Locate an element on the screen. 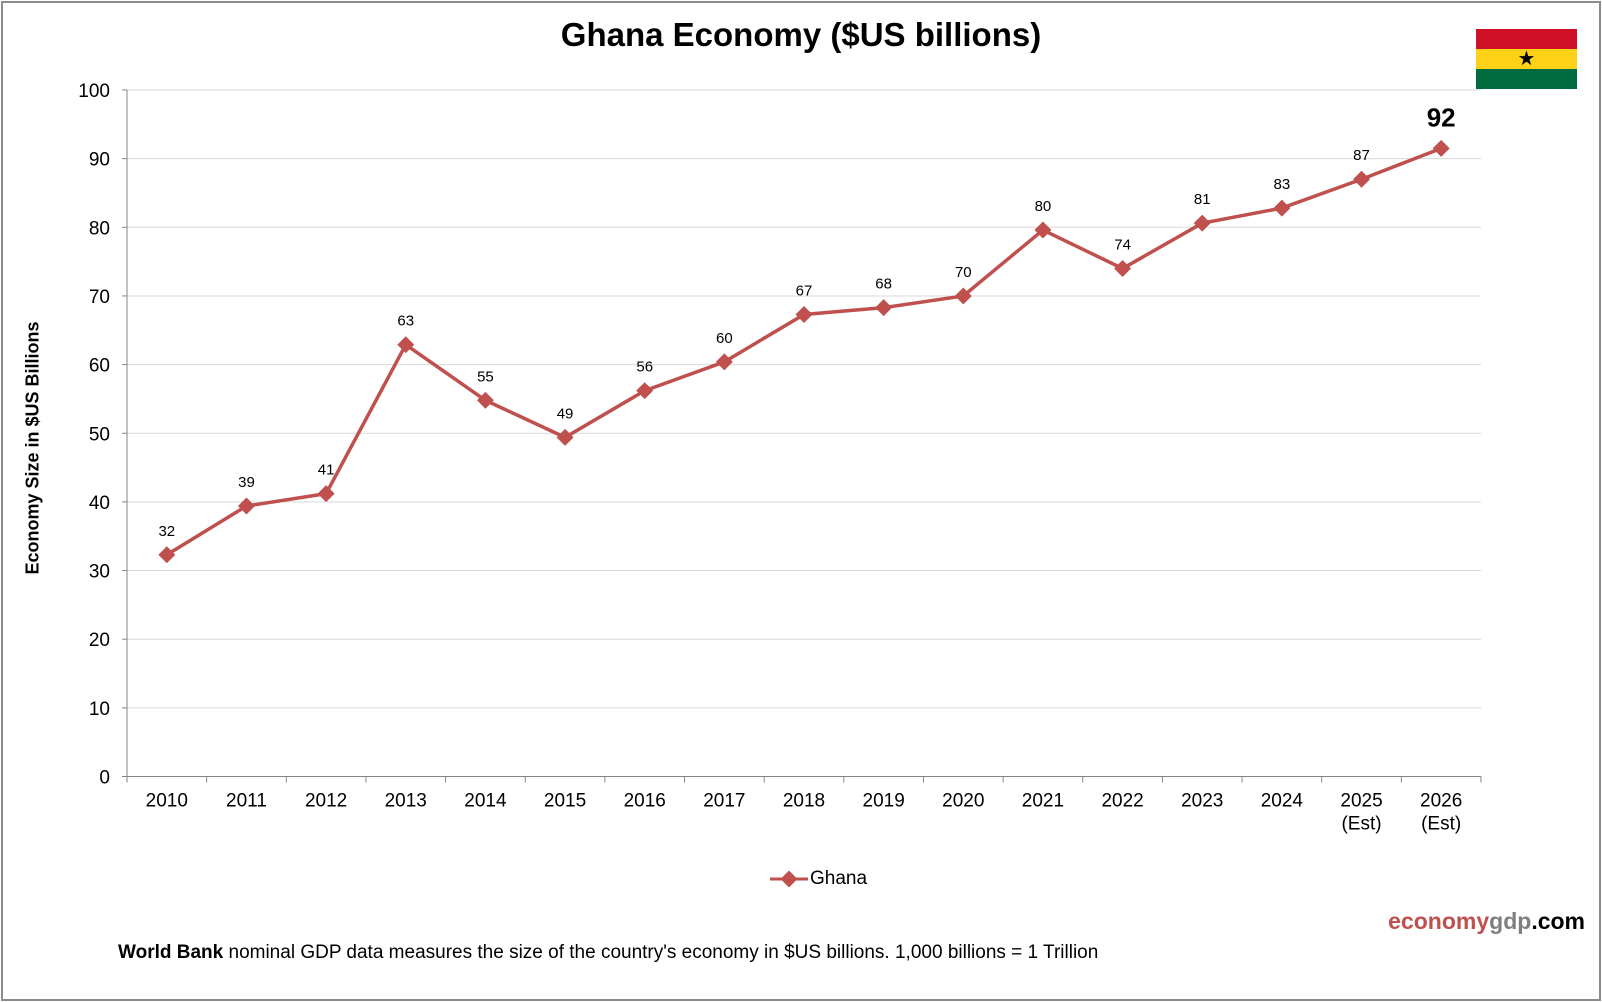  x-tick-label: 2012 is located at coordinates (326, 801).